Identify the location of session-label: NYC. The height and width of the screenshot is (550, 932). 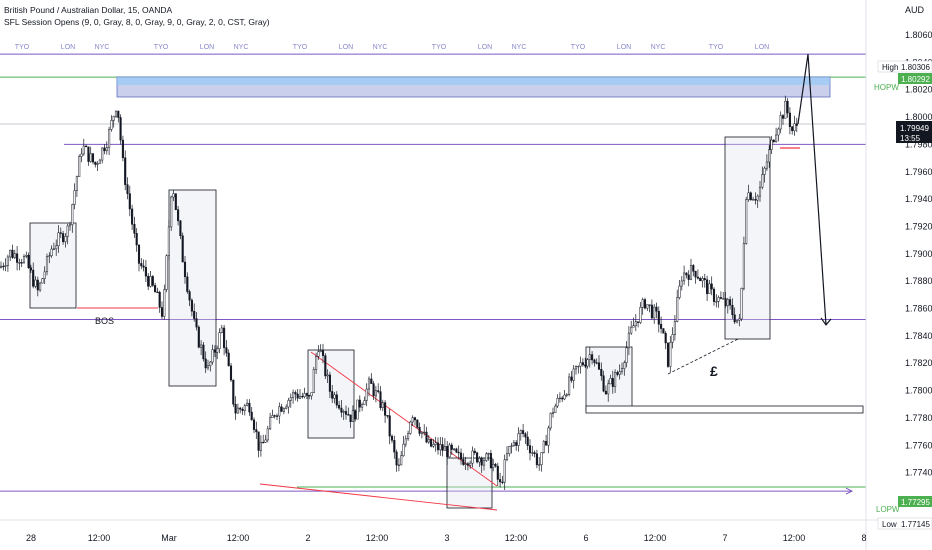
(519, 47).